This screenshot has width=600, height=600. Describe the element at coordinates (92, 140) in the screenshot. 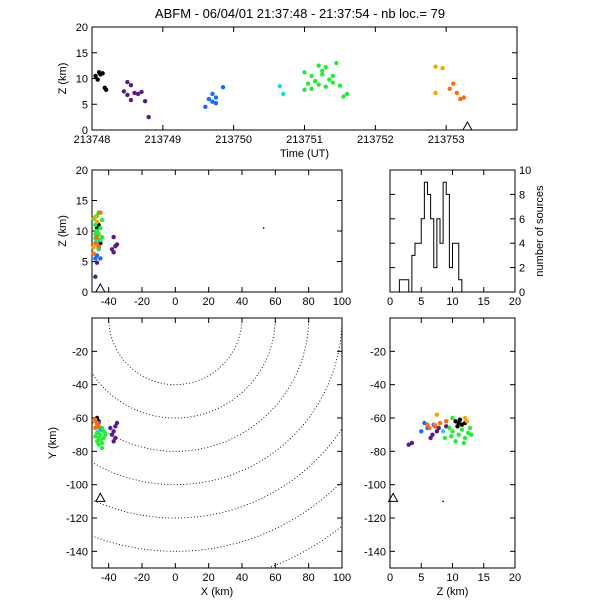

I see `time-height-xtick-label: 213748` at that location.